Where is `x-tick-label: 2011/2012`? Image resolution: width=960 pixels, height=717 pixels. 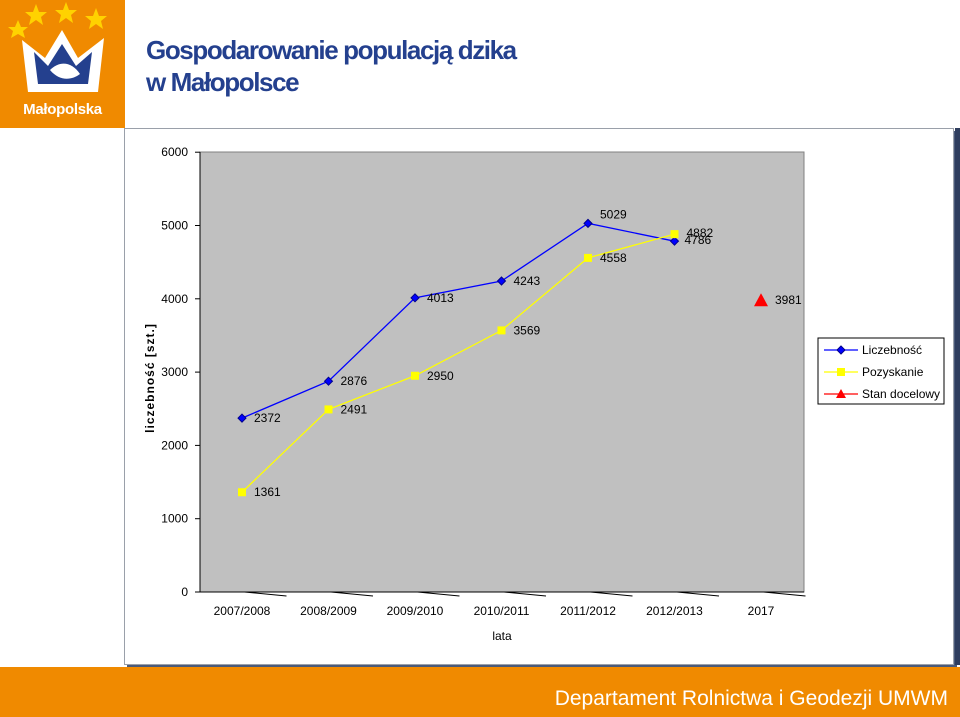 x-tick-label: 2011/2012 is located at coordinates (588, 611).